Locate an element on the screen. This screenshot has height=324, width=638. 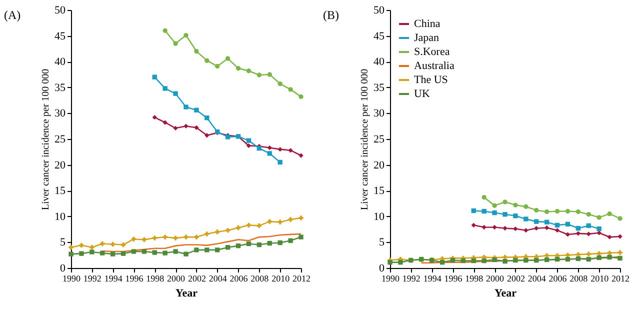
x-tick-label: 1996 is located at coordinates (134, 279).